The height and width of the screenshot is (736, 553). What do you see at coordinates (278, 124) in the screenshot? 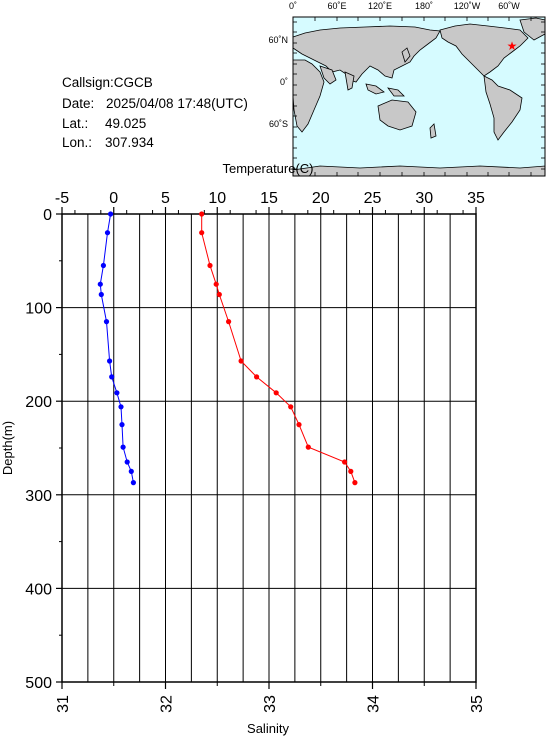
I see `map-lat-label: 60˚S` at bounding box center [278, 124].